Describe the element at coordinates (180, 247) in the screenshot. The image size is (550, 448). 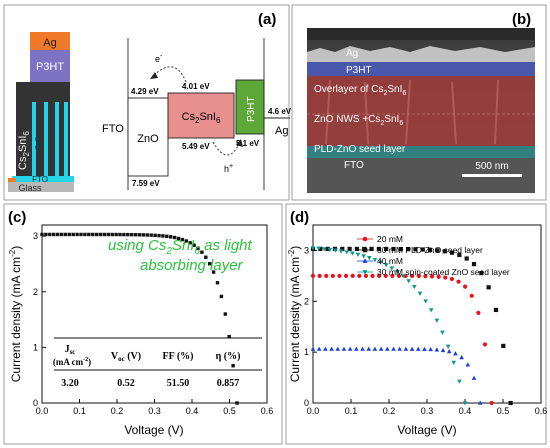
I see `chart-c-annotation-line-1: using Cs2SnI6 as light` at that location.